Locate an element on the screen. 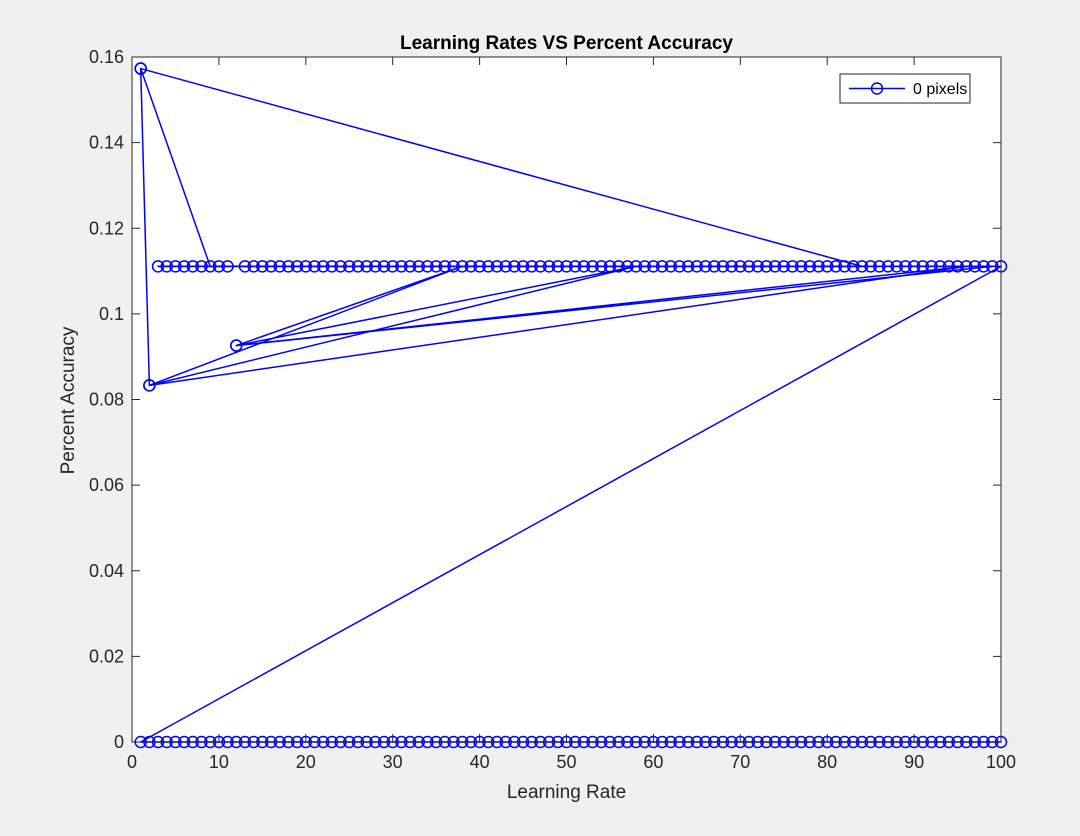  x-tick-label: 10 is located at coordinates (219, 762).